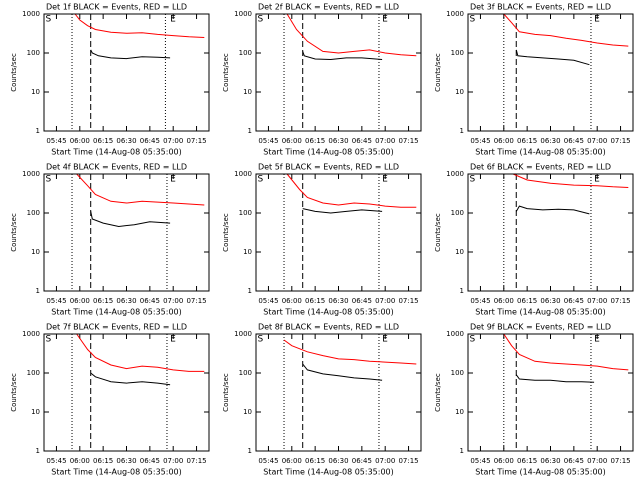 This screenshot has height=480, width=640. I want to click on chart-title: Det 5f BLACK = Events, RED = LLD, so click(328, 167).